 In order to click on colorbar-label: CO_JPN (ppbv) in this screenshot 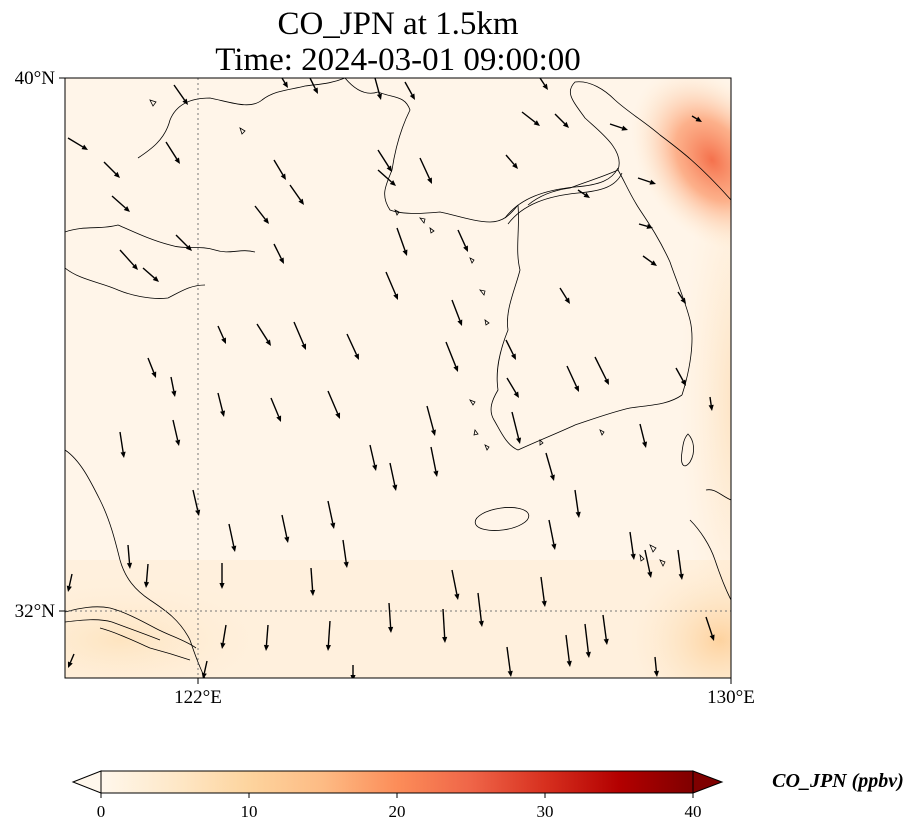, I will do `click(838, 781)`.